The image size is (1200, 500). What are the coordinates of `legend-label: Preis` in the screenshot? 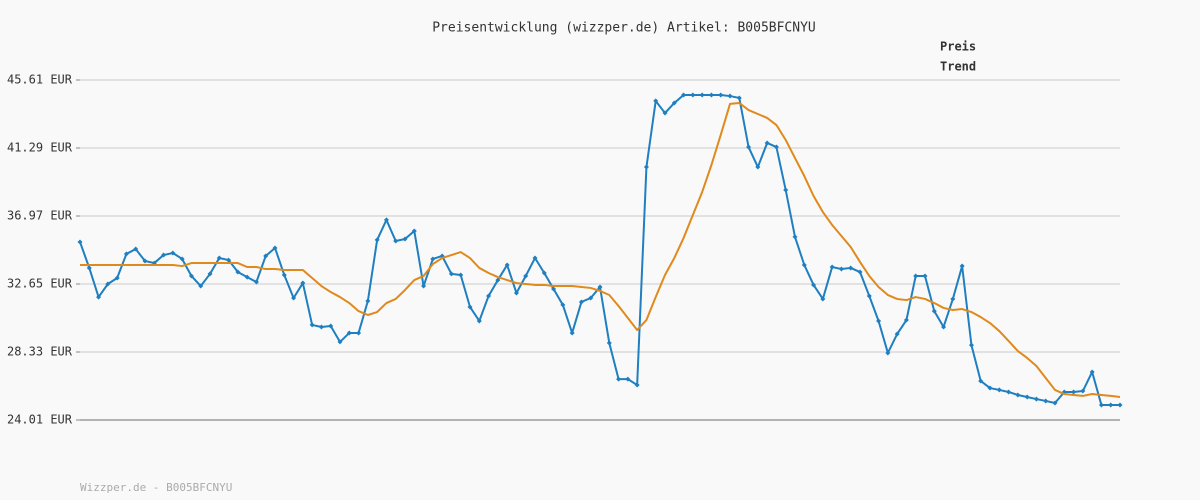 It's located at (958, 47).